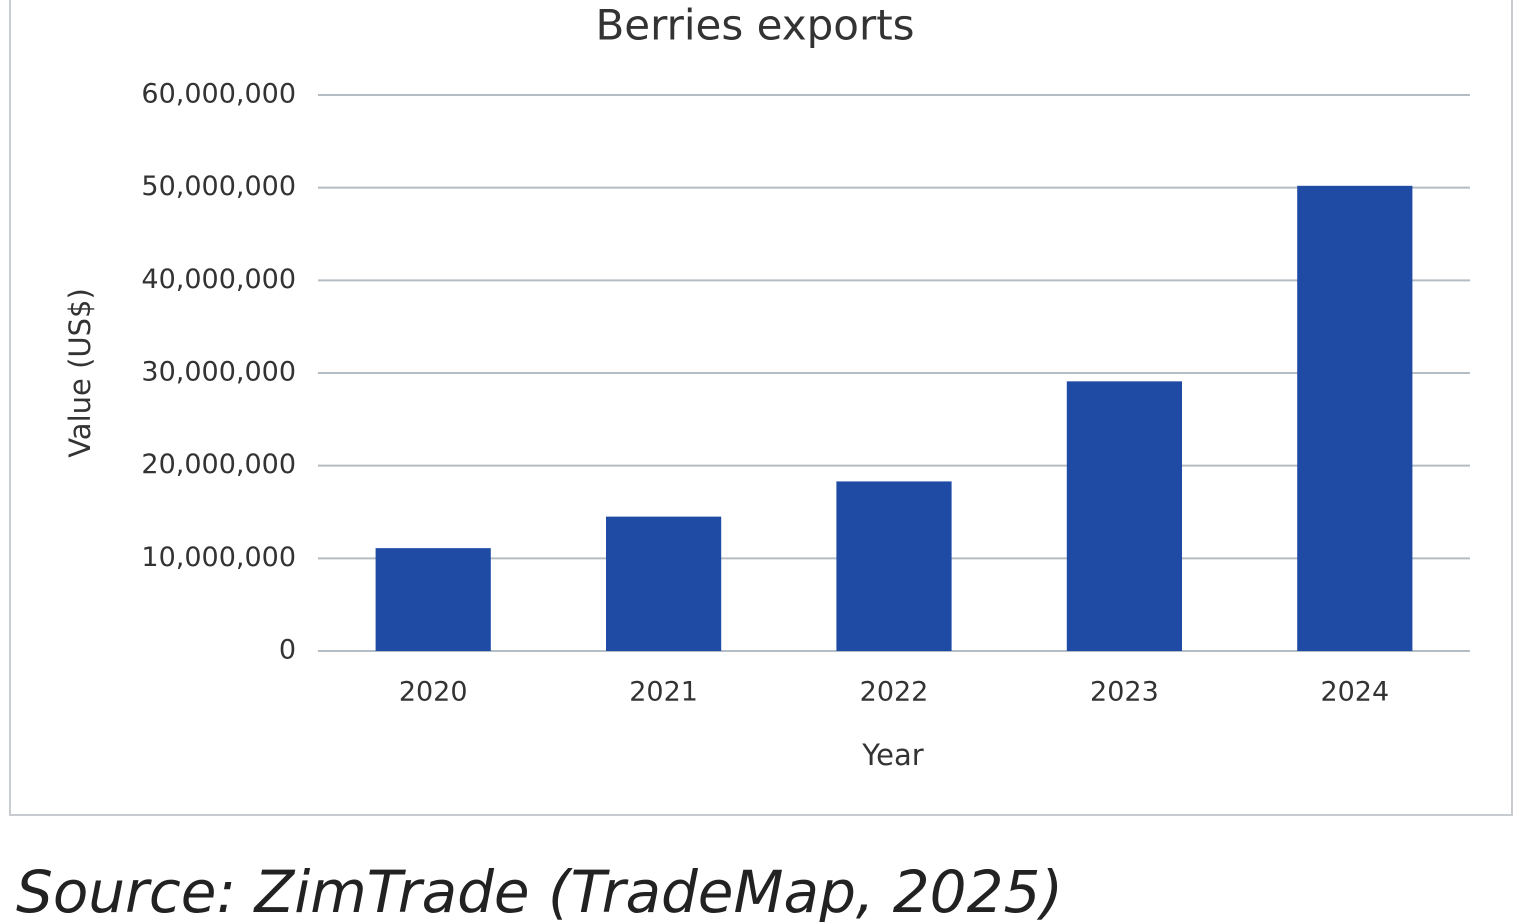 This screenshot has width=1536, height=922. What do you see at coordinates (218, 557) in the screenshot?
I see `y-tick-label: 10,000,000` at bounding box center [218, 557].